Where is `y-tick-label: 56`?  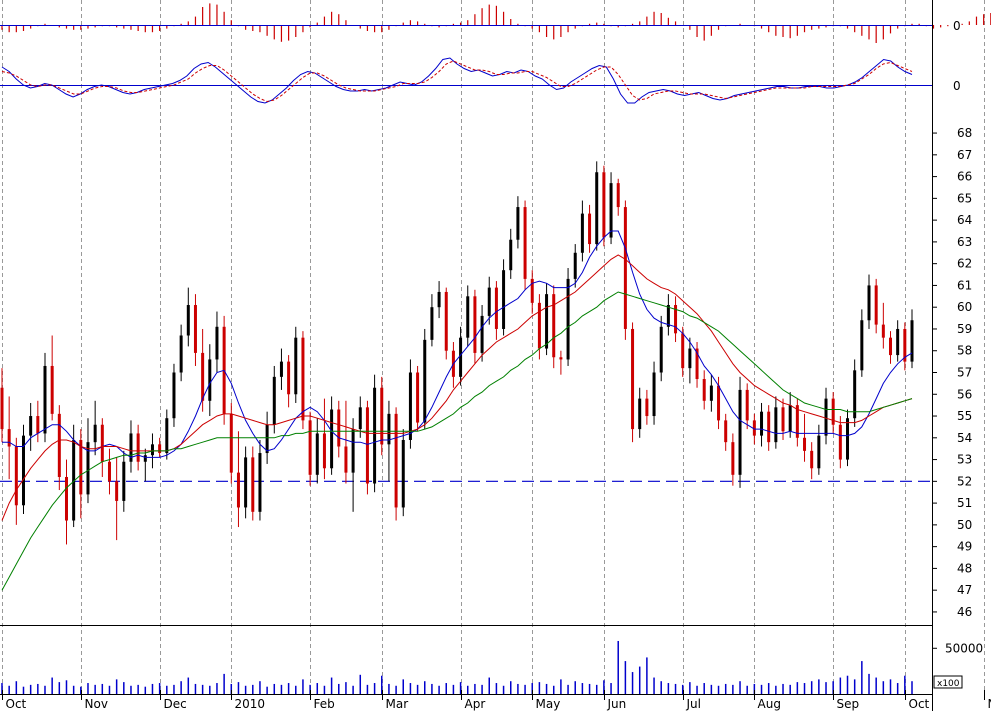 y-tick-label: 56 is located at coordinates (964, 394).